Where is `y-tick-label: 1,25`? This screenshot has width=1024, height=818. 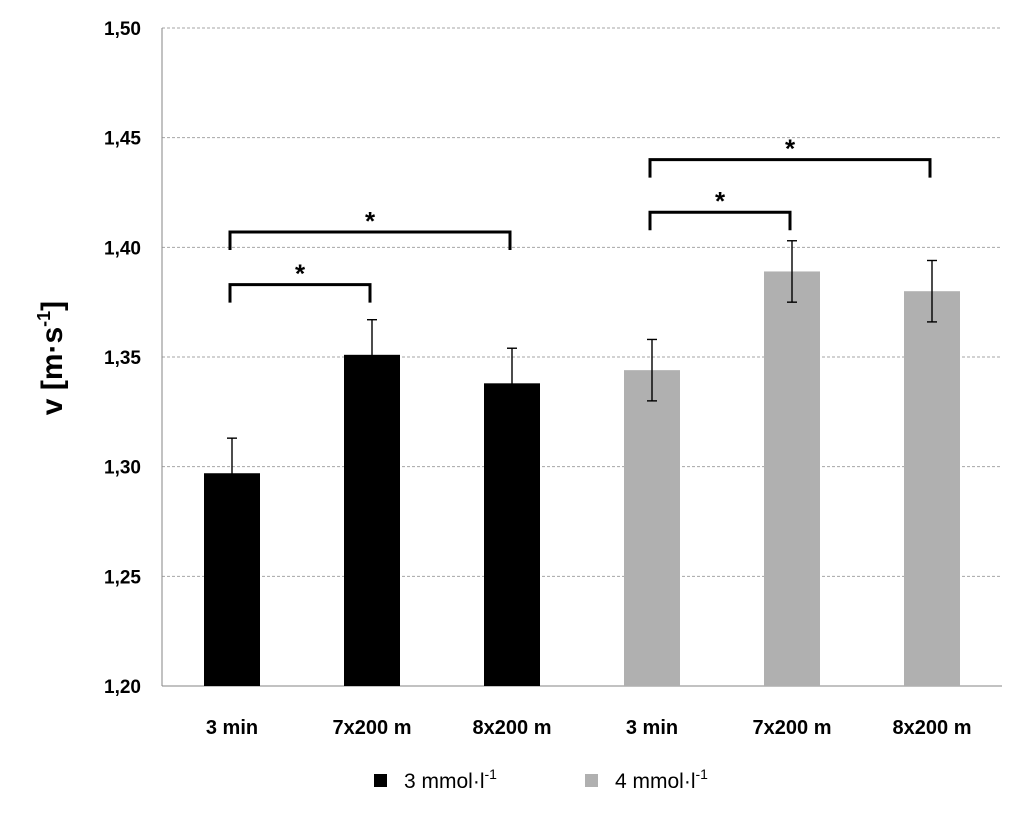 y-tick-label: 1,25 is located at coordinates (122, 577).